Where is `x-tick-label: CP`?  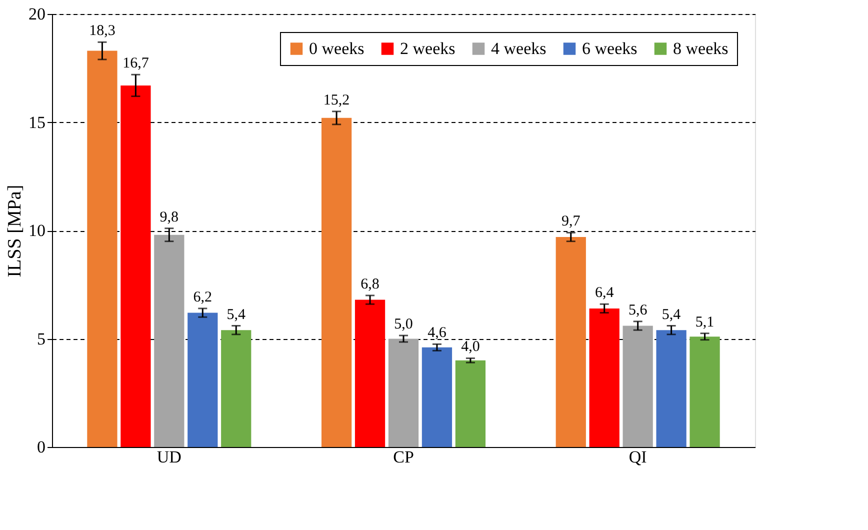 x-tick-label: CP is located at coordinates (403, 457).